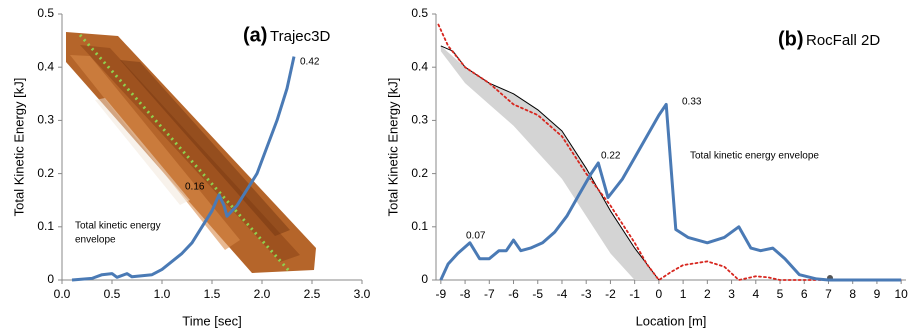 The image size is (920, 334). Describe the element at coordinates (465, 294) in the screenshot. I see `x-tick-label: -8` at that location.